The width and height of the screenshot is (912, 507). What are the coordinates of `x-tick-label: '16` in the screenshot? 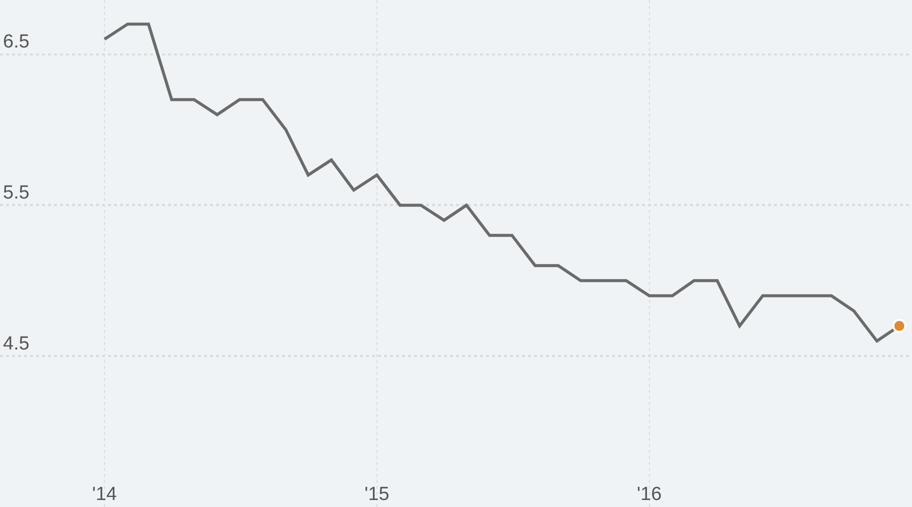 It's located at (649, 495).